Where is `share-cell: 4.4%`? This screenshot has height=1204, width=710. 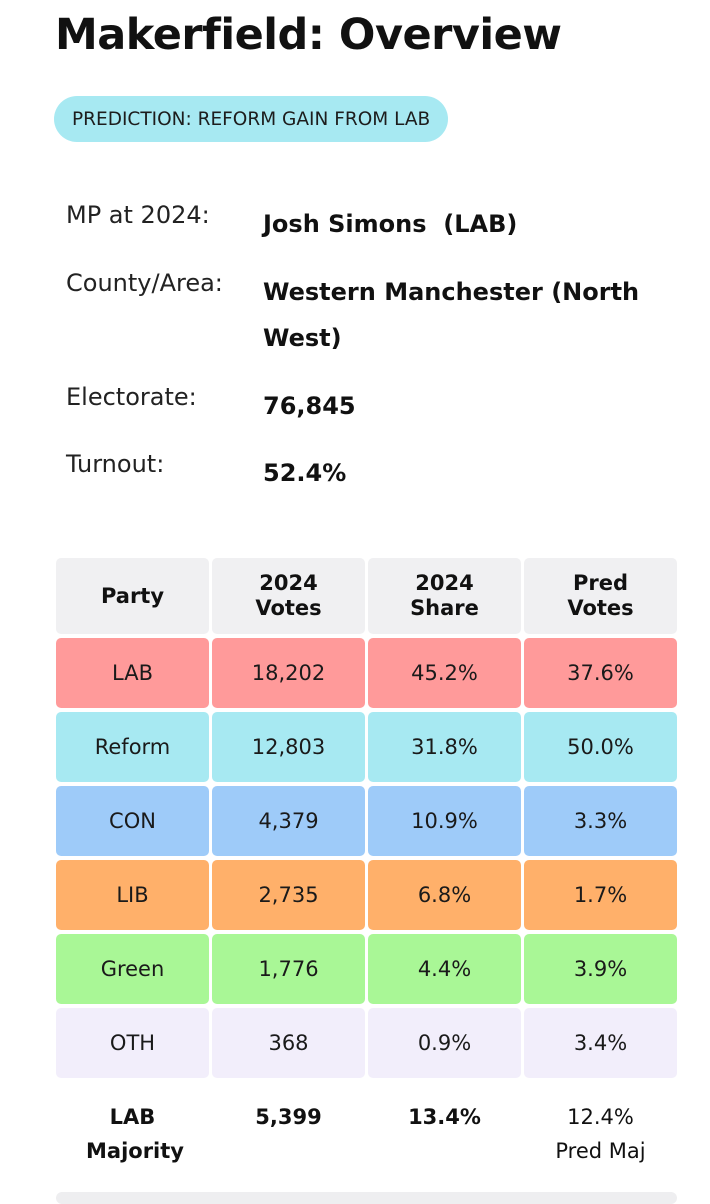
share-cell: 4.4% is located at coordinates (444, 969).